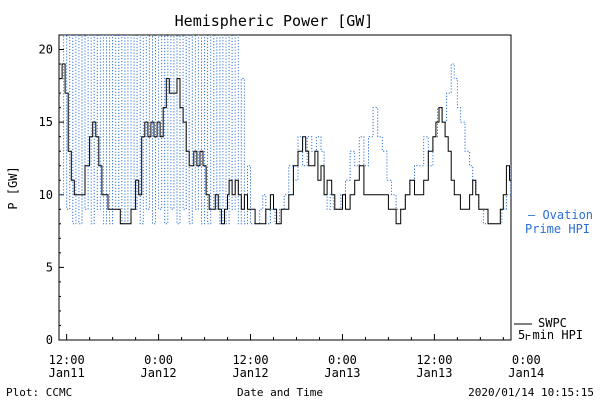  Describe the element at coordinates (526, 373) in the screenshot. I see `x-tick-date: Jan14` at that location.